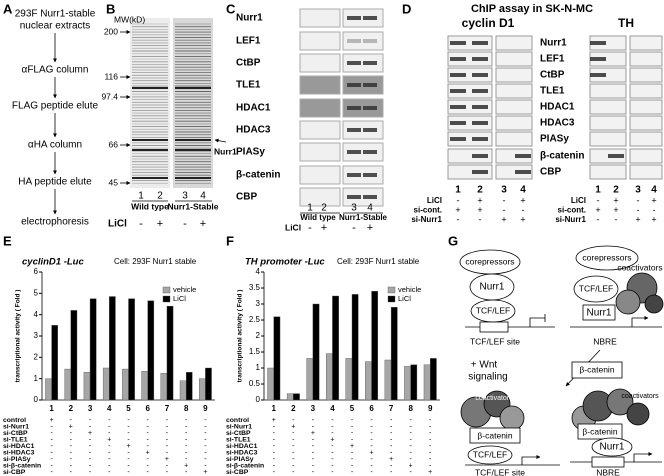 The height and width of the screenshot is (476, 664). Describe the element at coordinates (426, 219) in the screenshot. I see `condition-label: si-Nurr1` at that location.